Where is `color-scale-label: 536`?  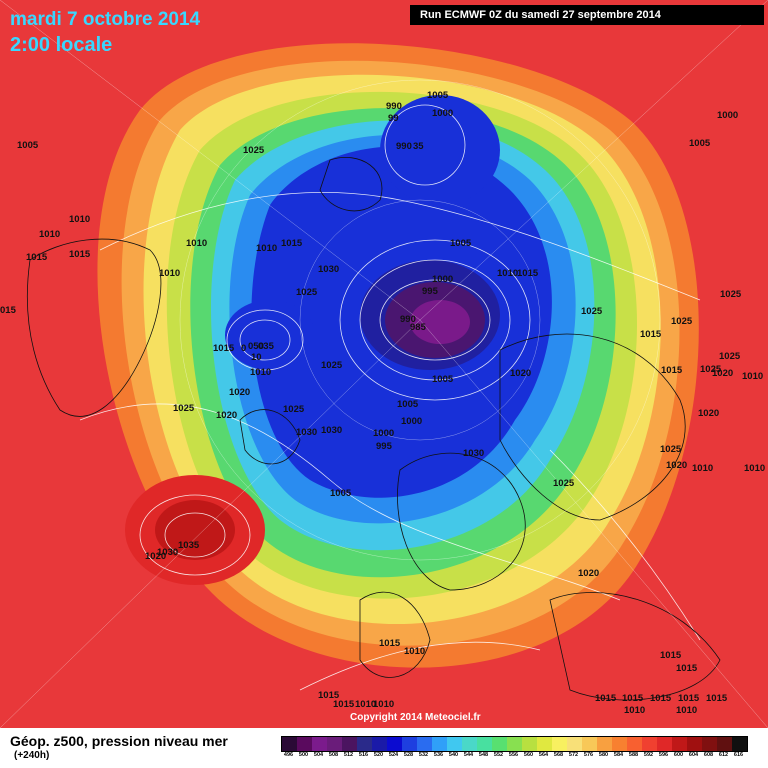 color-scale-label: 536 is located at coordinates (438, 755).